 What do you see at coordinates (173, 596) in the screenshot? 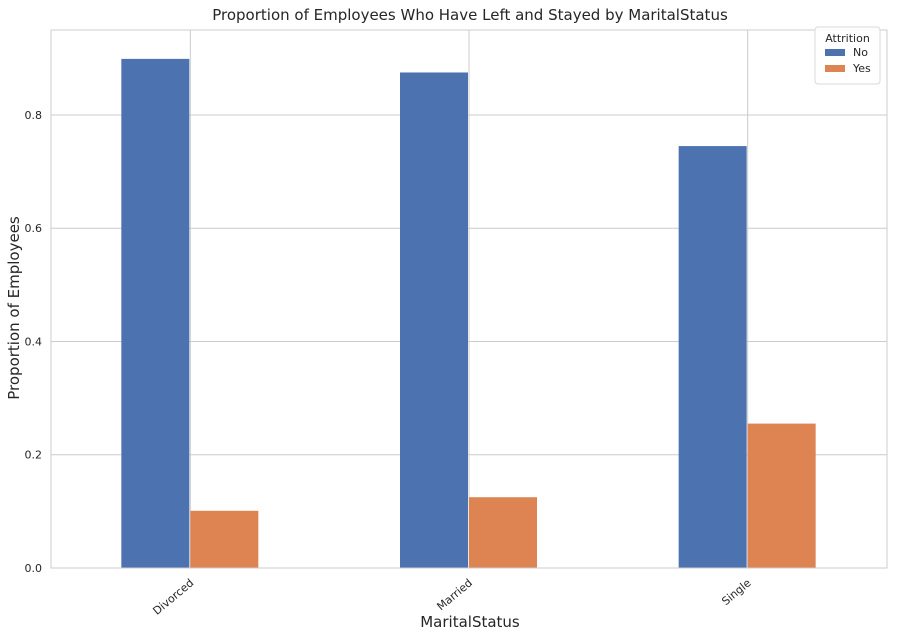
I see `x-tick-label: Divorced` at bounding box center [173, 596].